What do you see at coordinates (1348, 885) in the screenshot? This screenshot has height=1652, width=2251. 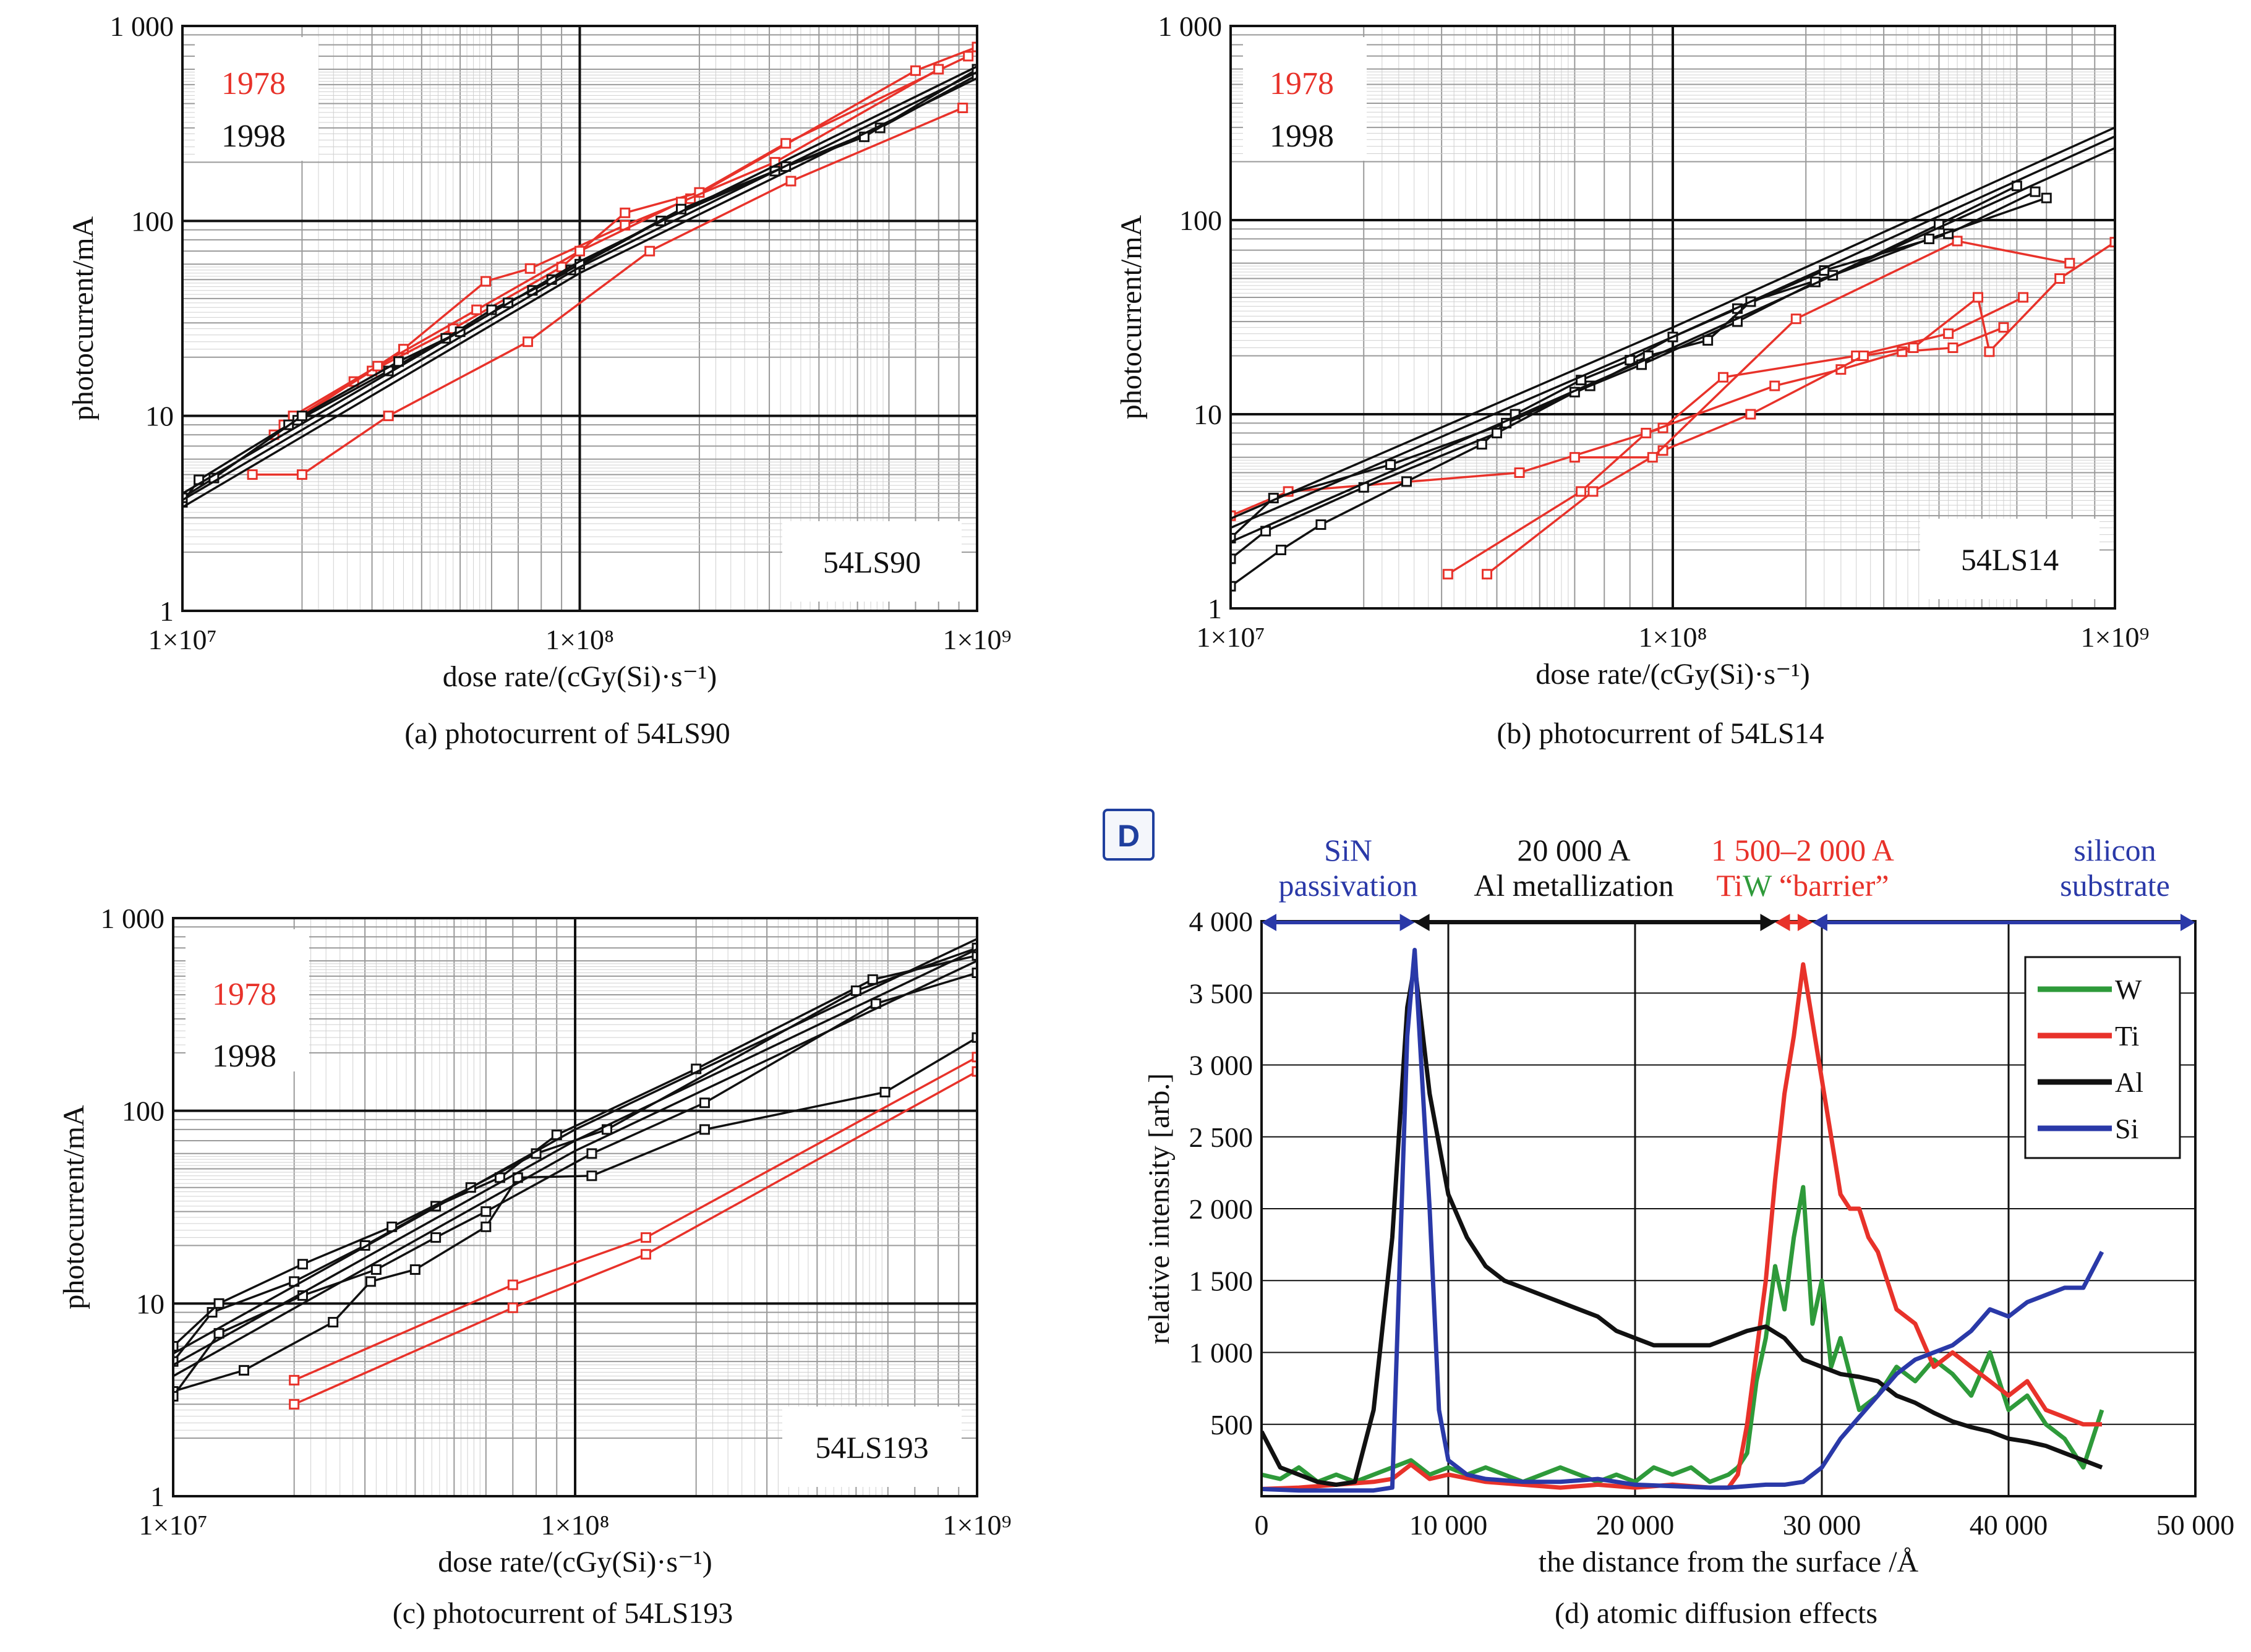 I see `region-label: passivation` at bounding box center [1348, 885].